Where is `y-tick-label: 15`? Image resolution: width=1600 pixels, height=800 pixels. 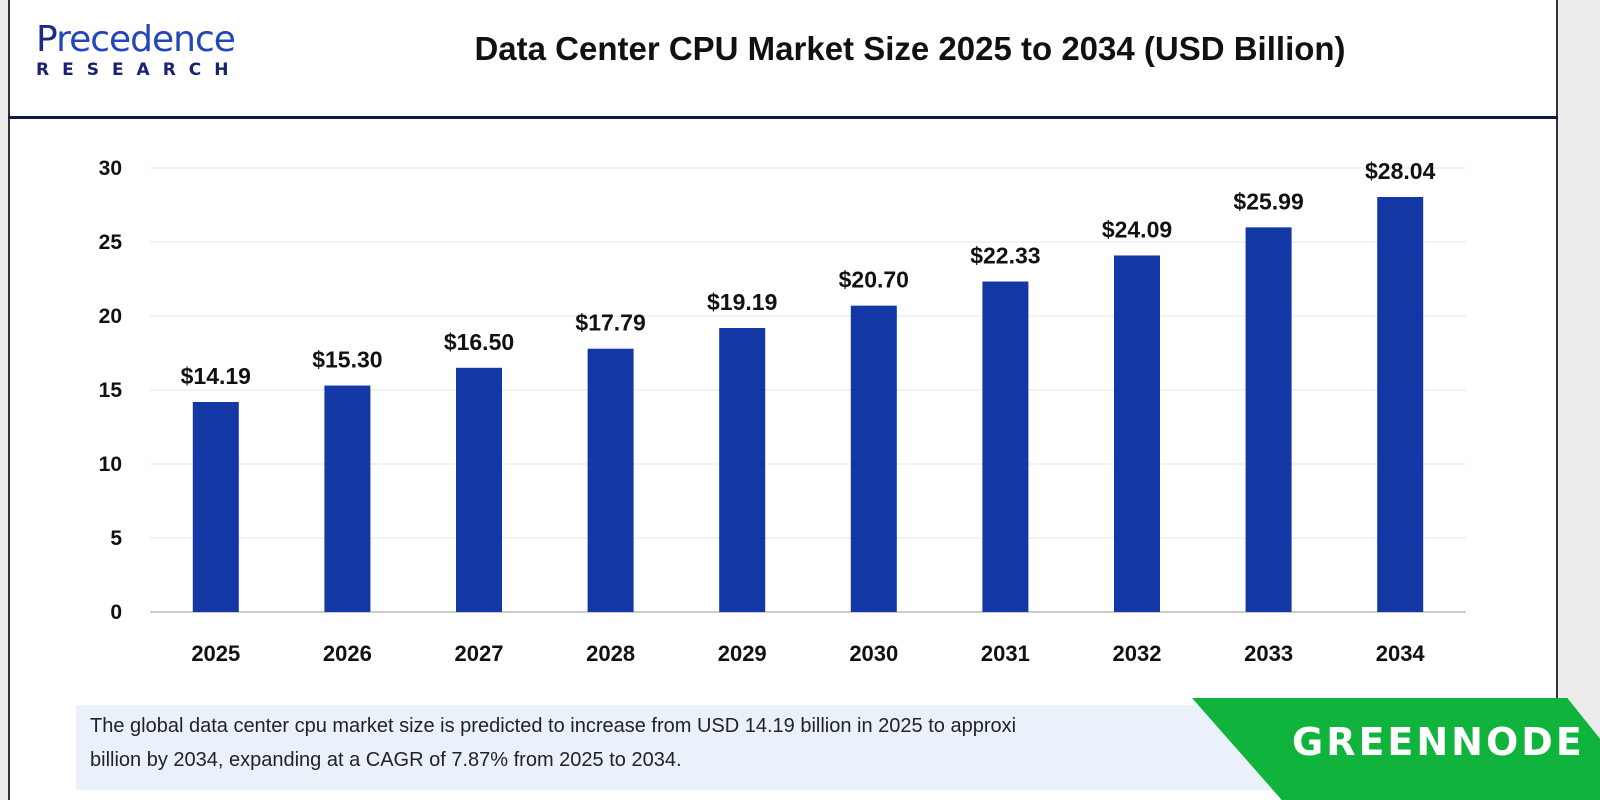 y-tick-label: 15 is located at coordinates (111, 390).